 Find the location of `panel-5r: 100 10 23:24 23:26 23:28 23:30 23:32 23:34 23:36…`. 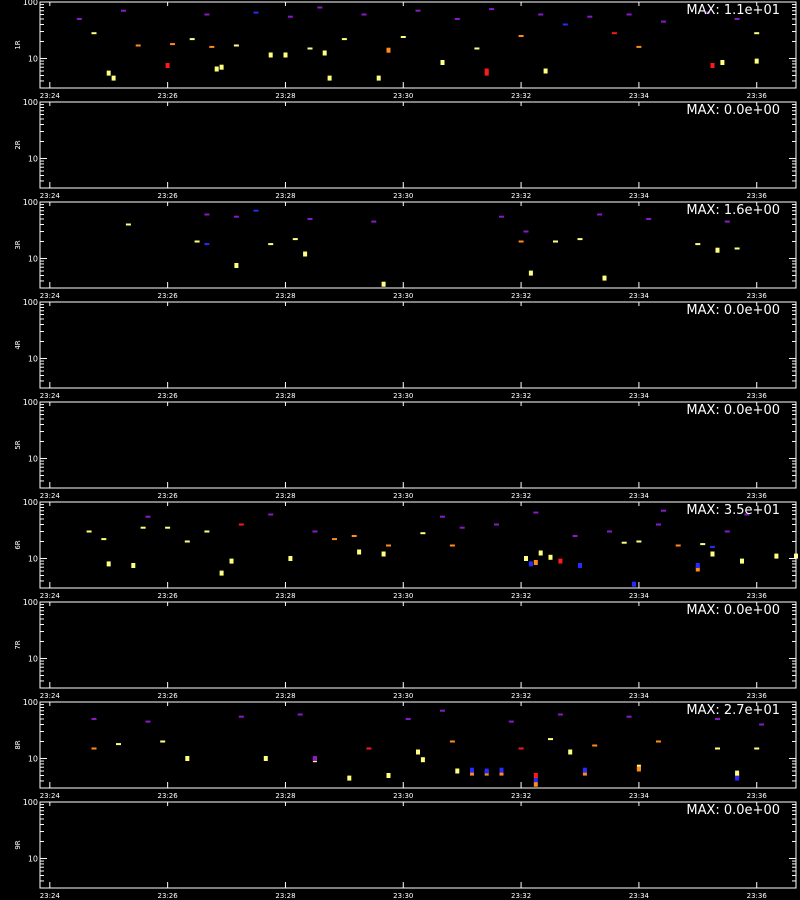

panel-5r: 100 10 23:24 23:26 23:28 23:30 23:32 23:34 23:36… is located at coordinates (405, 449).